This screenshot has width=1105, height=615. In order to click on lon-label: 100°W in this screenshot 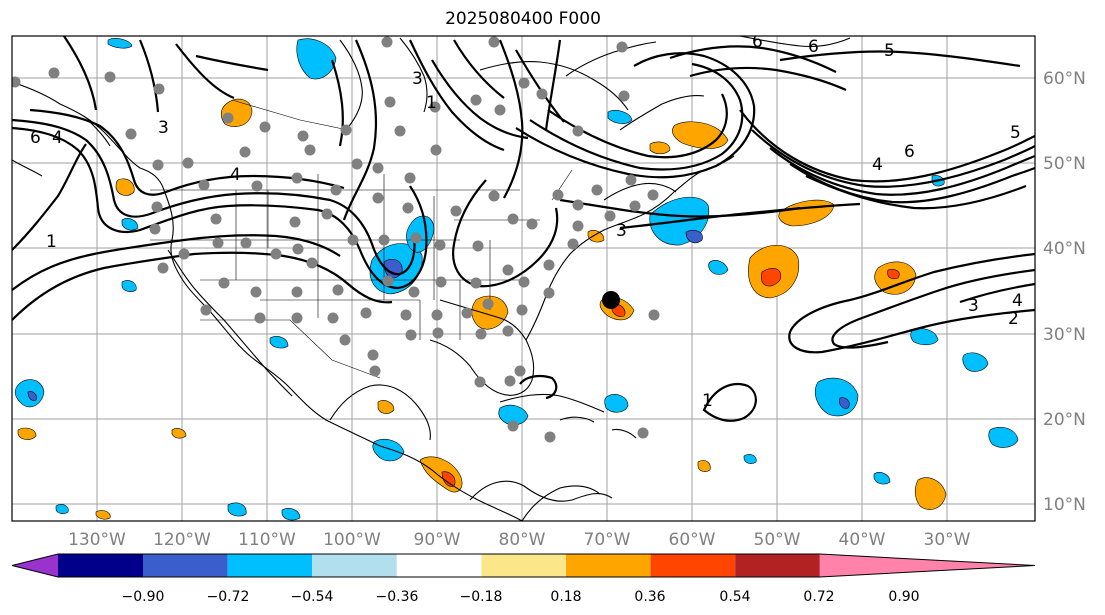, I will do `click(352, 540)`.